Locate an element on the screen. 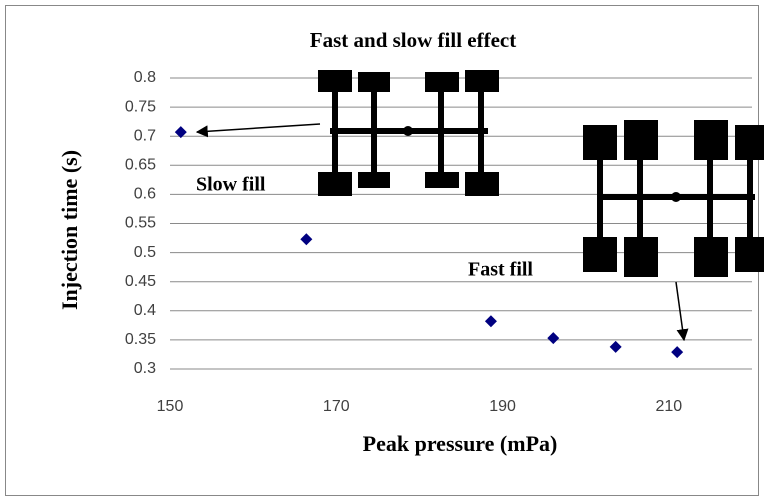 This screenshot has width=764, height=500. slow-fill-mold-icon is located at coordinates (408, 133).